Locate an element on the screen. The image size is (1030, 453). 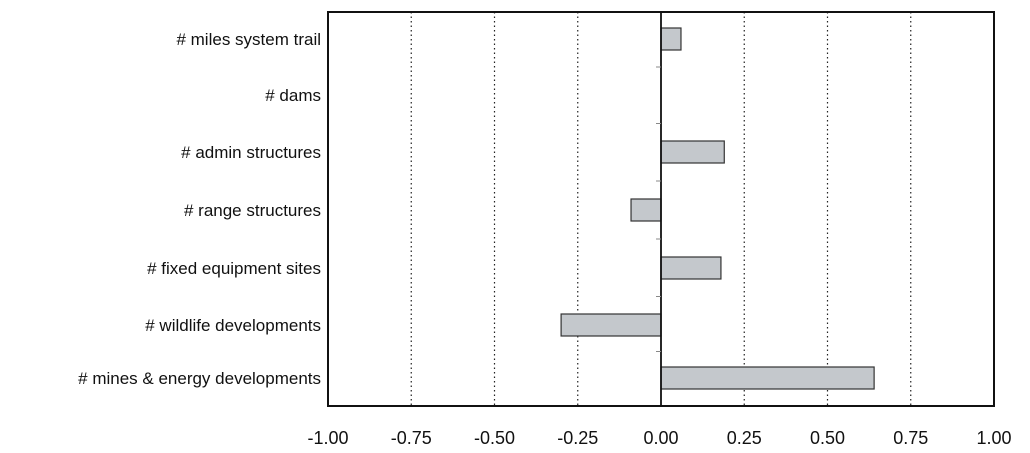
x-tick-label: -0.75 is located at coordinates (411, 438).